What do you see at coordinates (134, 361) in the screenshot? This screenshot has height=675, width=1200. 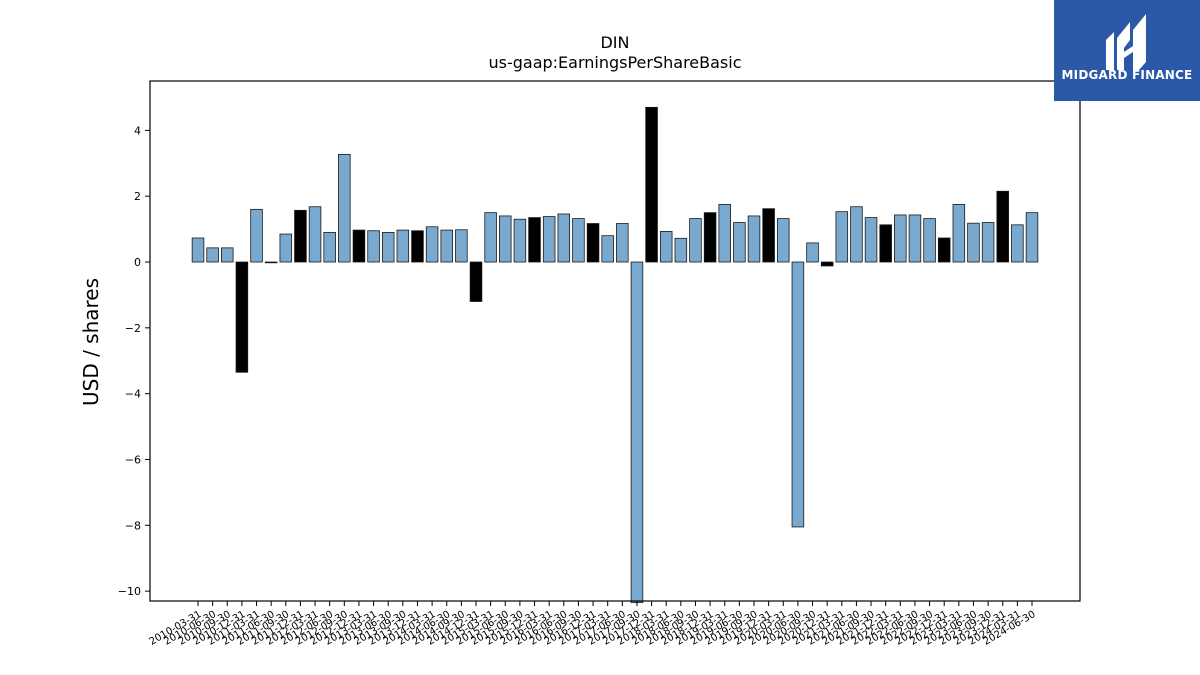 I see `y-ticks: −10 −8 −6 −4 −2 0 2 4` at bounding box center [134, 361].